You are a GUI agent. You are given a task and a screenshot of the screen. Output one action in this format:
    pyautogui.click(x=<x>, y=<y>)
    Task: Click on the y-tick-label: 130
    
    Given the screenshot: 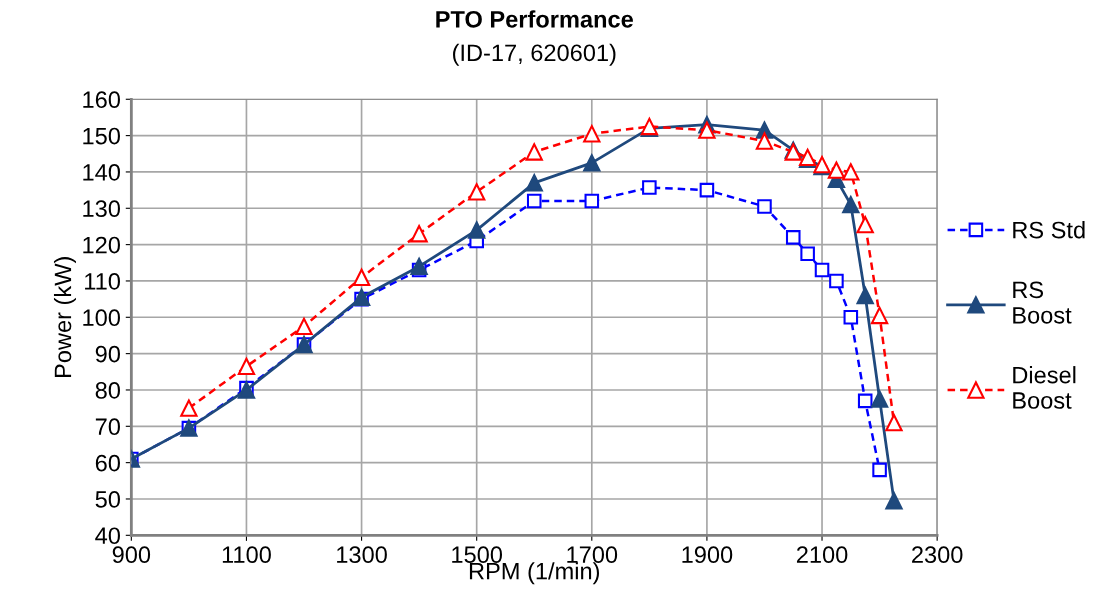 What is the action you would take?
    pyautogui.click(x=101, y=209)
    